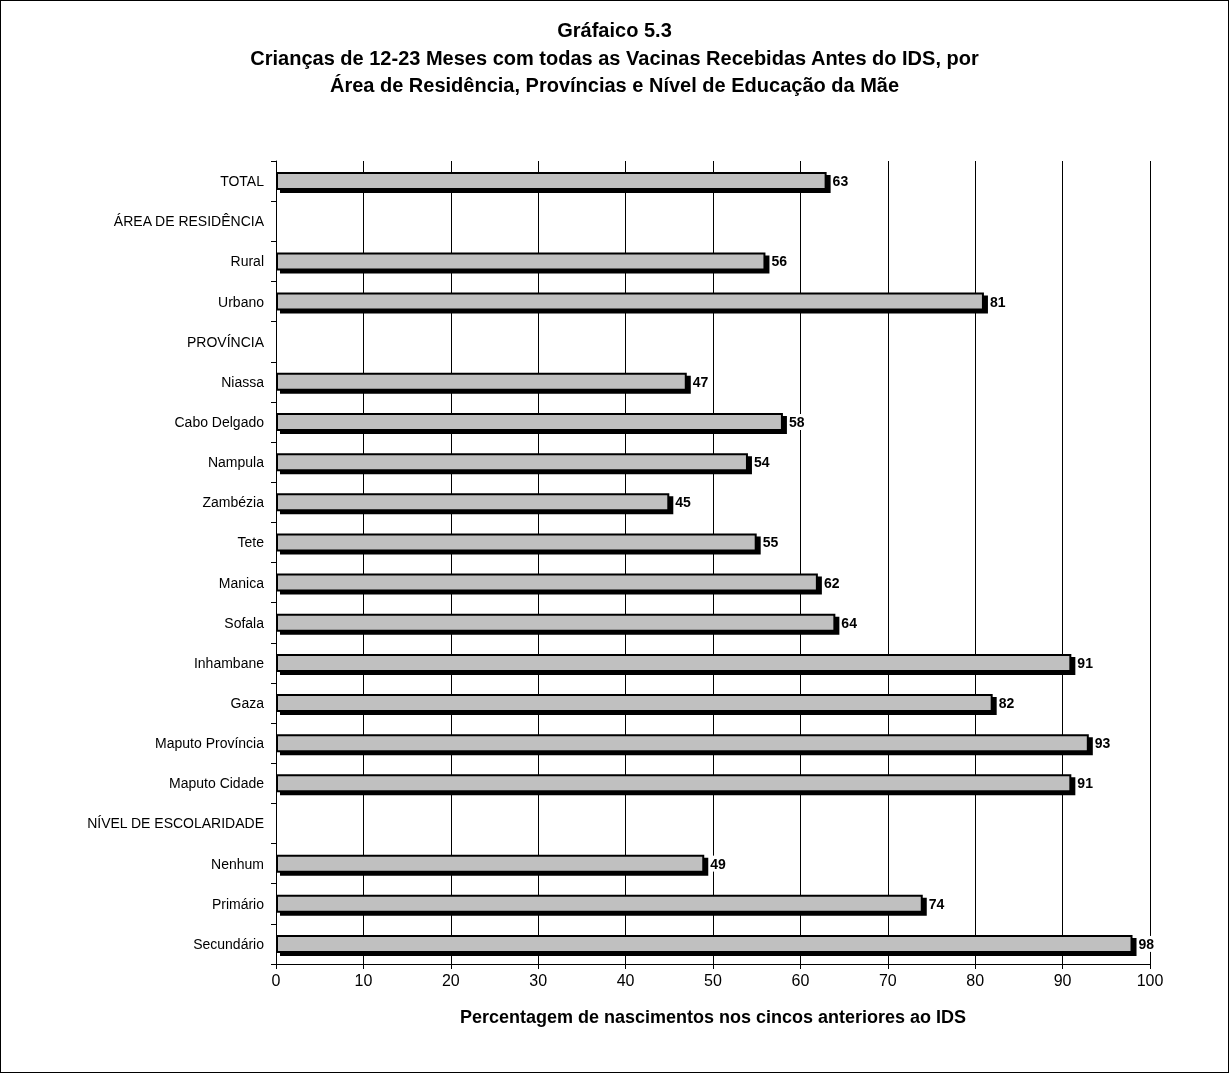 This screenshot has height=1073, width=1229. I want to click on data-label: 81, so click(997, 301).